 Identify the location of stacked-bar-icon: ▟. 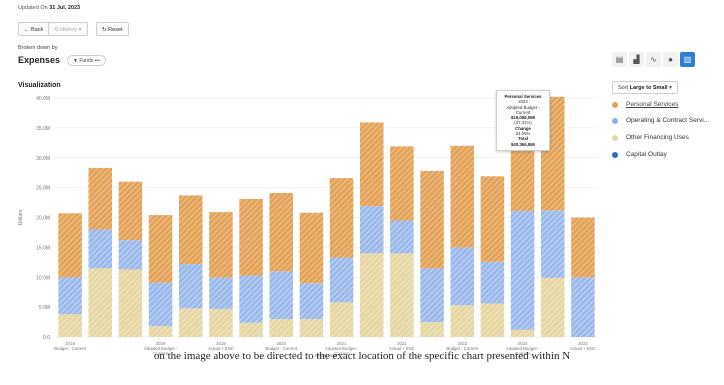
(636, 59).